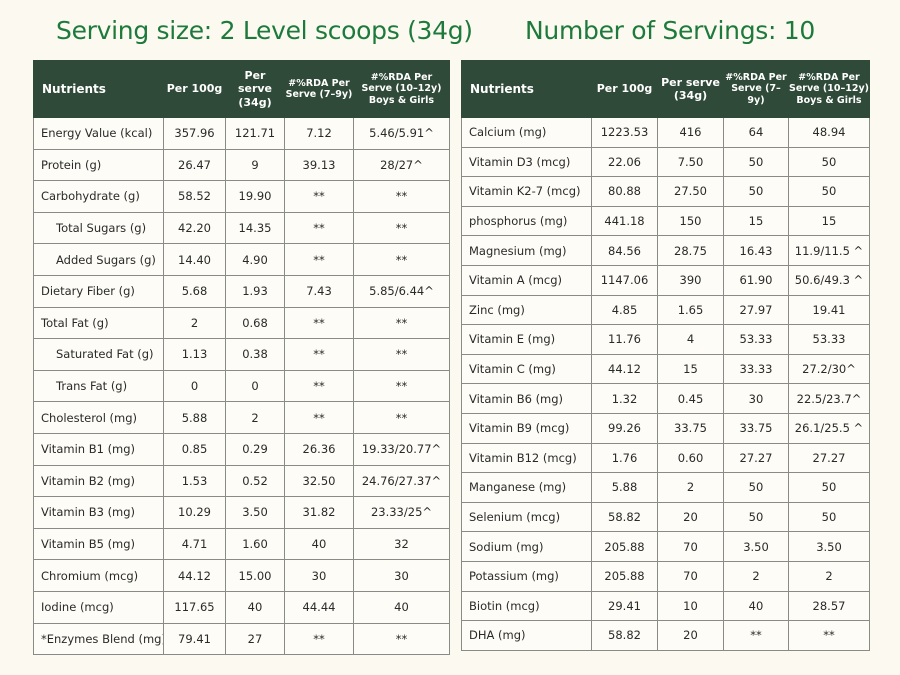 Image resolution: width=900 pixels, height=675 pixels. What do you see at coordinates (756, 250) in the screenshot?
I see `rda-7-9y-value: 16.43` at bounding box center [756, 250].